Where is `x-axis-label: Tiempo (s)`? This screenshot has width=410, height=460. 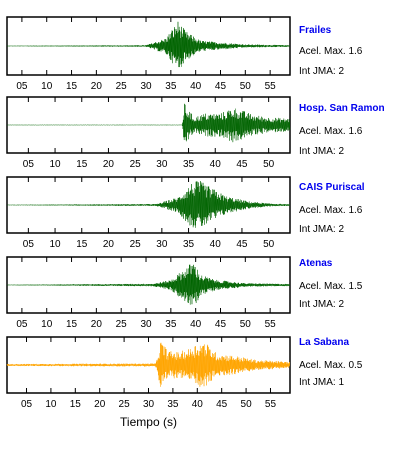
x-axis-label: Tiempo (s) is located at coordinates (148, 422).